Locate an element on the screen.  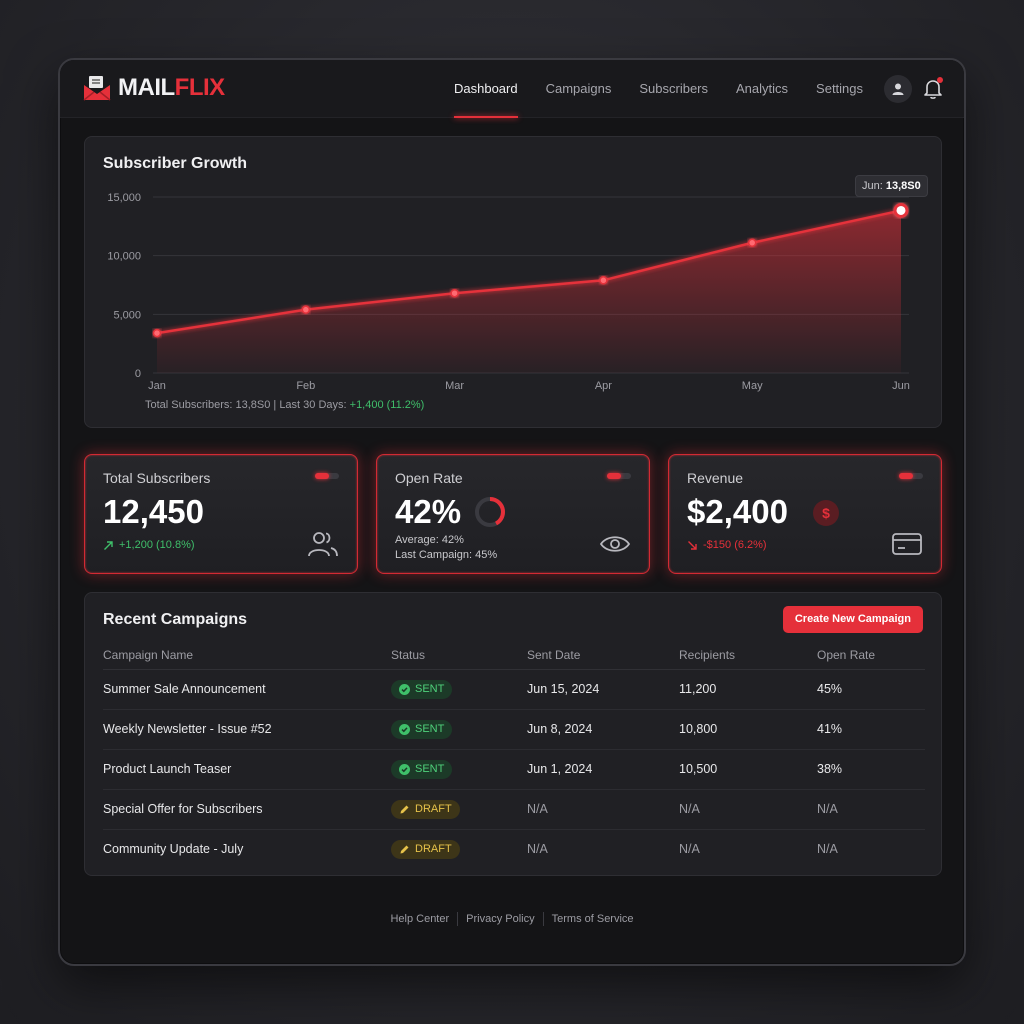
x-tick-label: Mar is located at coordinates (454, 386).